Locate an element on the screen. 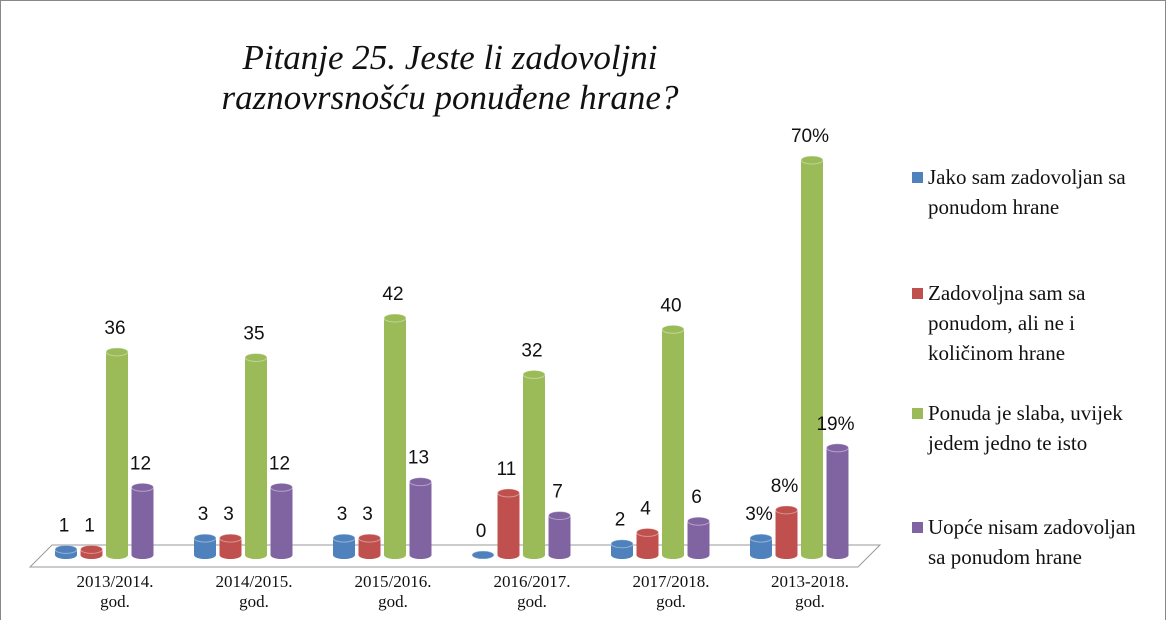 The height and width of the screenshot is (621, 1166). data-label: 2 is located at coordinates (620, 520).